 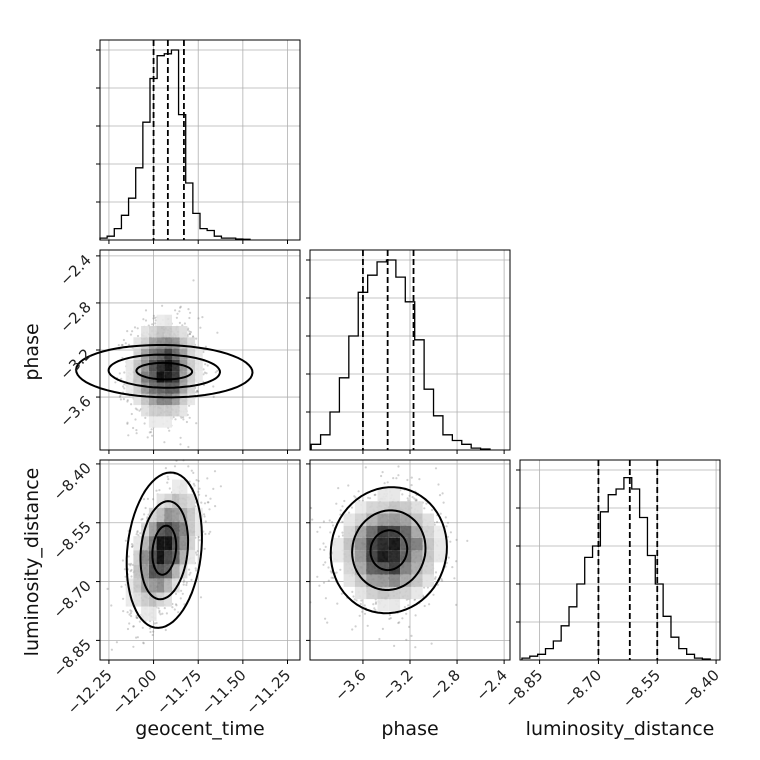 I want to click on scatter-panel-geocent-time-vs-phase, so click(x=188, y=351).